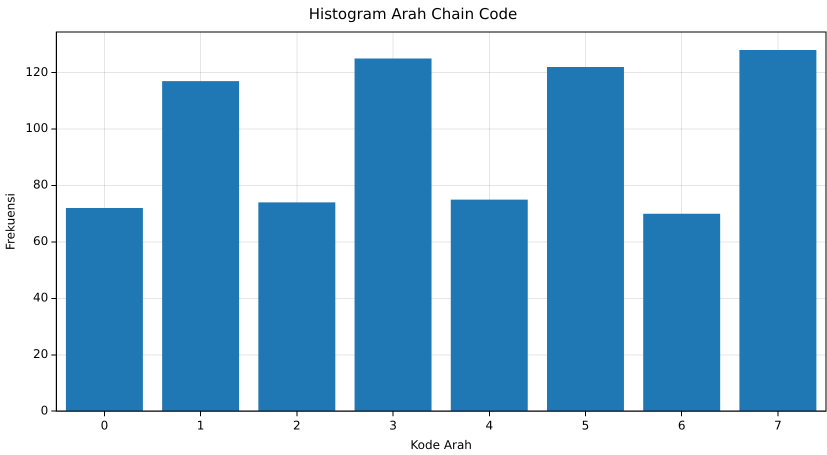  Describe the element at coordinates (40, 185) in the screenshot. I see `y-tick-label: 80` at that location.